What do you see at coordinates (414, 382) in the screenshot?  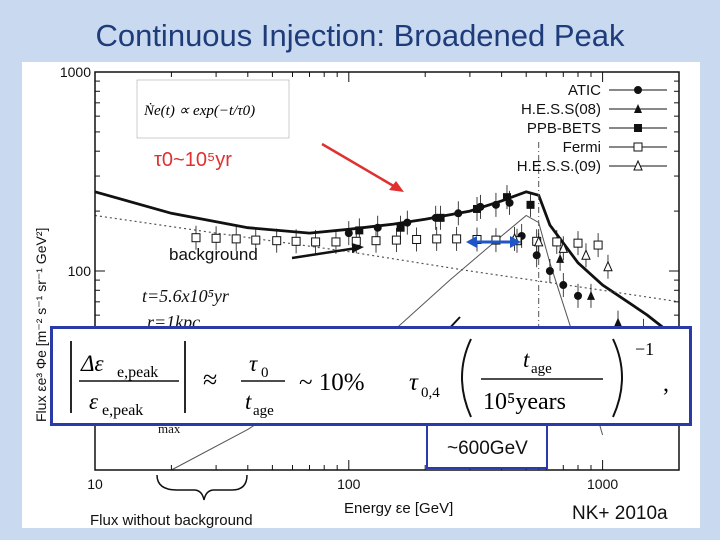 I see `tau-factor: τ` at bounding box center [414, 382].